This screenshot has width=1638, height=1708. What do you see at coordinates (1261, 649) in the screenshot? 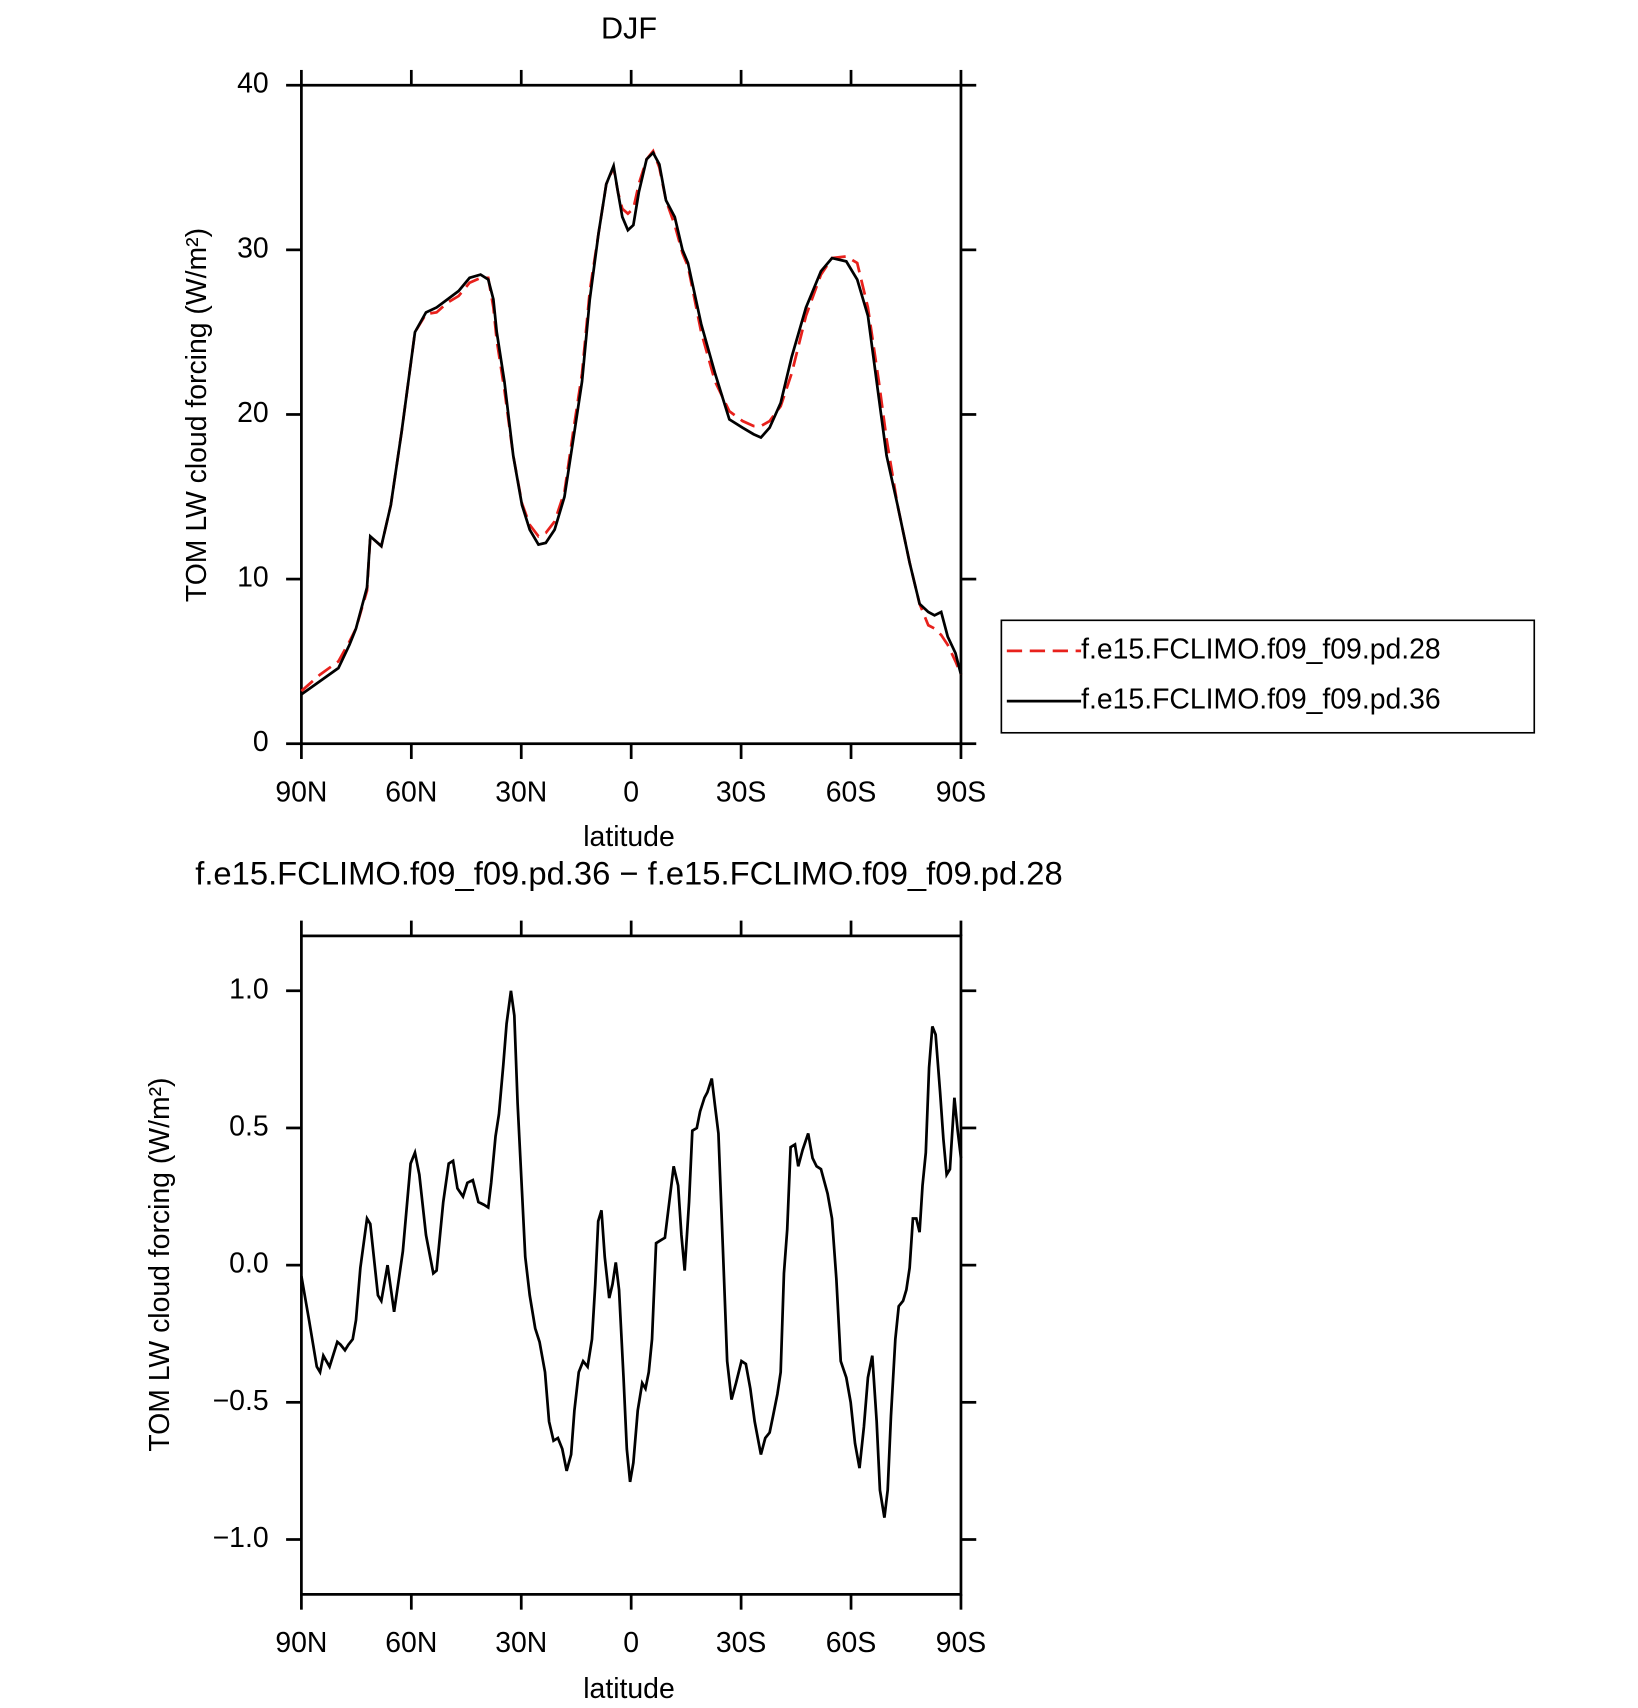
I see `legend-label: f.e15.FCLIMO.f09_f09.pd.28` at bounding box center [1261, 649].